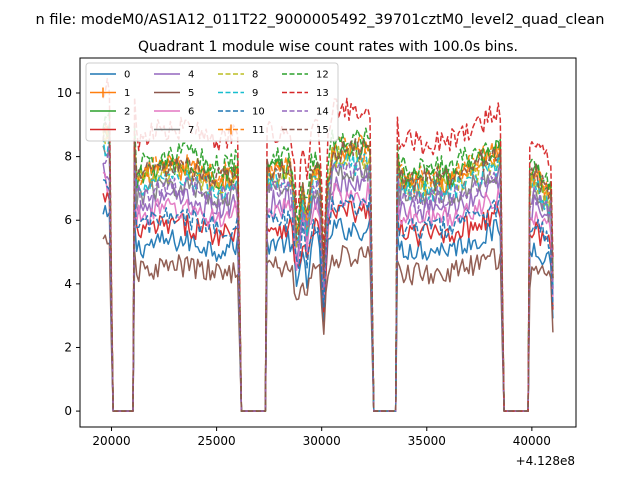  What do you see at coordinates (191, 75) in the screenshot?
I see `legend-label: 4` at bounding box center [191, 75].